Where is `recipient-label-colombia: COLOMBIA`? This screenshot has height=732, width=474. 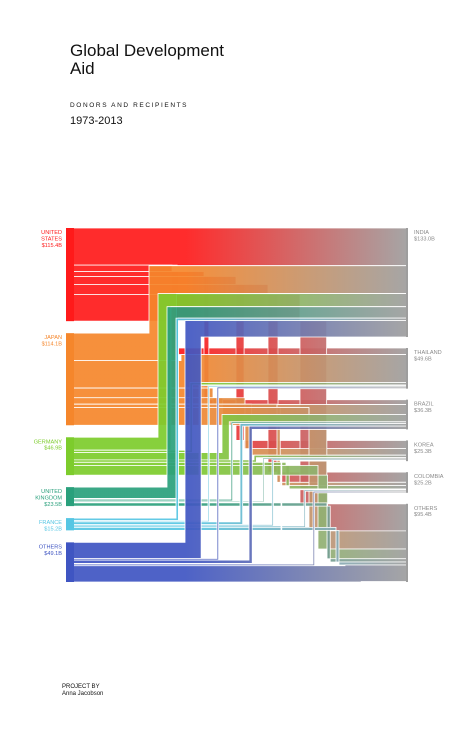
recipient-label-colombia: COLOMBIA is located at coordinates (429, 477).